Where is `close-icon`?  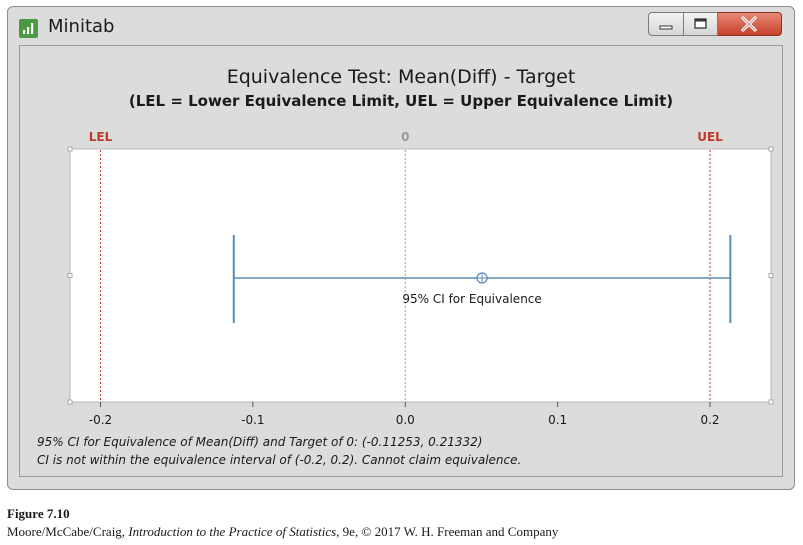
close-icon is located at coordinates (749, 24).